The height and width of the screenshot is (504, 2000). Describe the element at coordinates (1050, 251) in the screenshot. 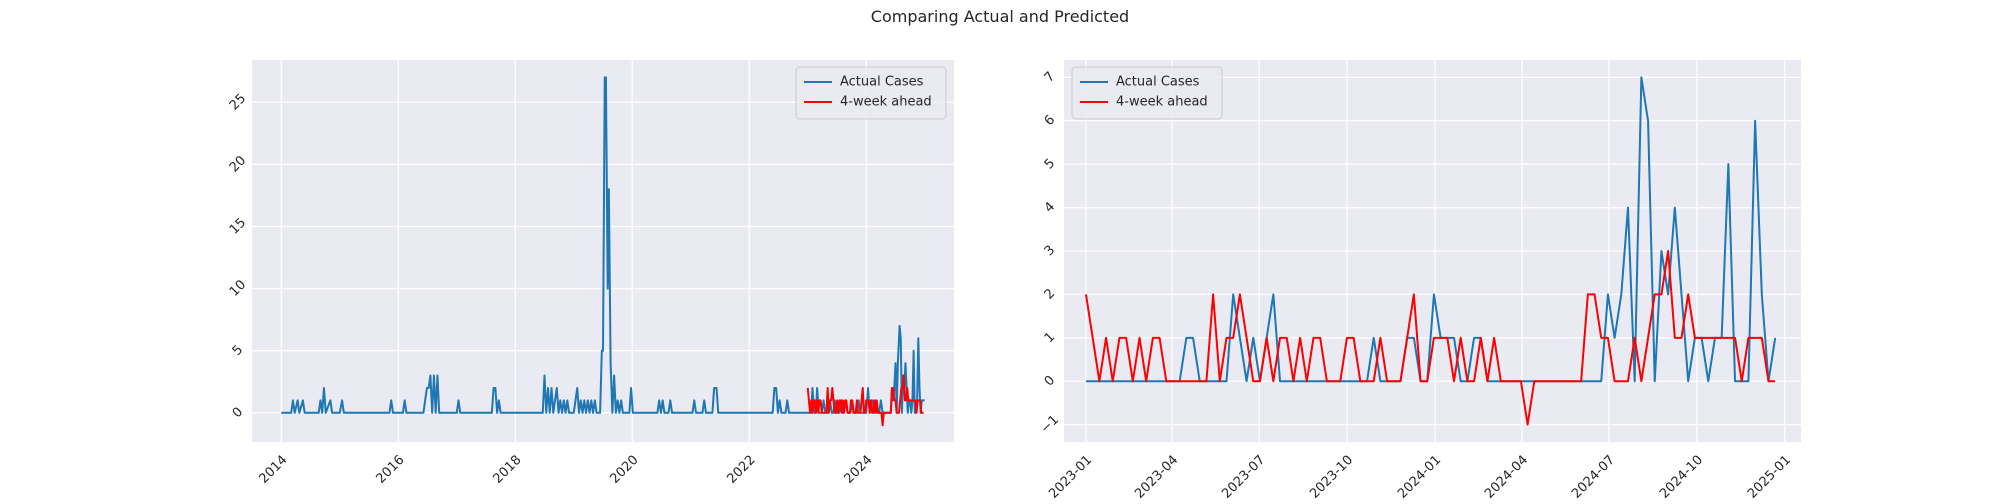

I see `y-tick-label: 3` at that location.